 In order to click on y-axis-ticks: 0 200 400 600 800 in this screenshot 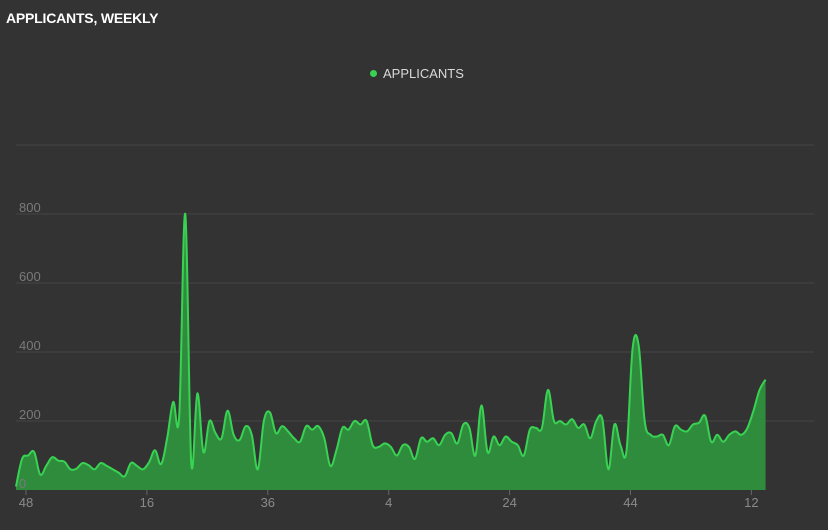, I will do `click(30, 345)`.